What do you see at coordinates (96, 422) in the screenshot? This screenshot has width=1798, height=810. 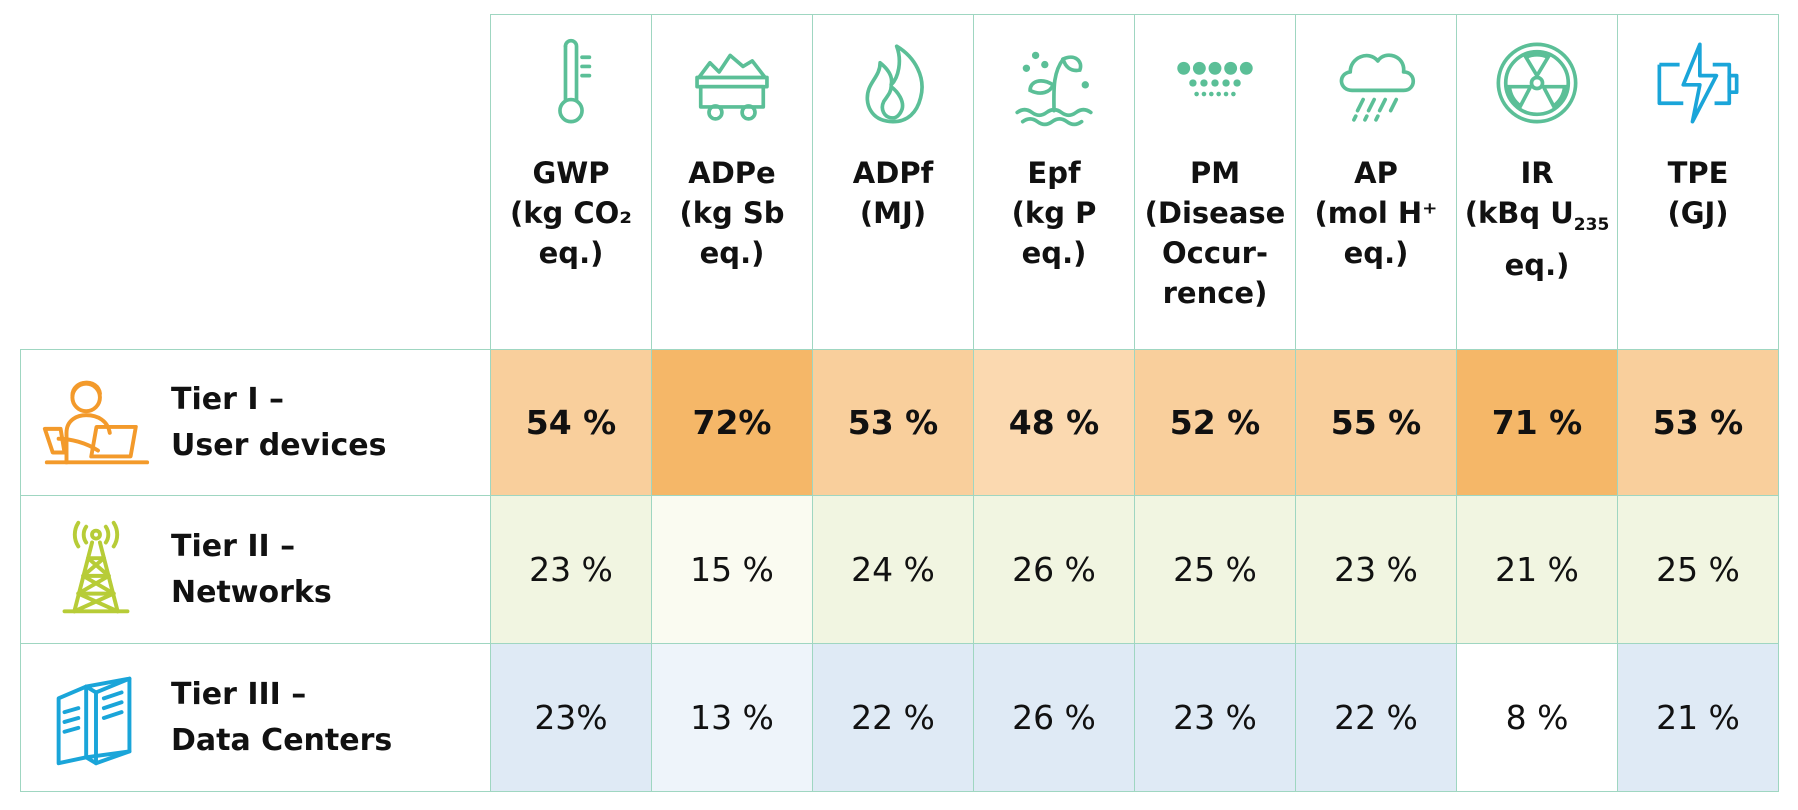 I see `user-laptop-icon` at bounding box center [96, 422].